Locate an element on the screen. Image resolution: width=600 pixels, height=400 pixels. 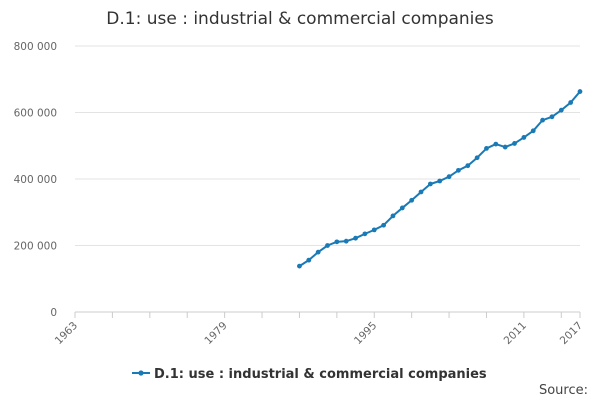
source-label: Source: is located at coordinates (563, 390).